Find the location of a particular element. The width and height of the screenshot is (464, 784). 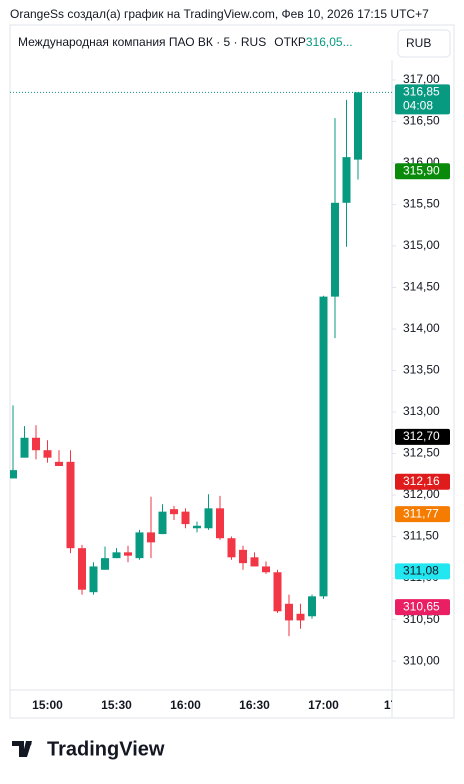

price-label: 311,08 is located at coordinates (421, 571).